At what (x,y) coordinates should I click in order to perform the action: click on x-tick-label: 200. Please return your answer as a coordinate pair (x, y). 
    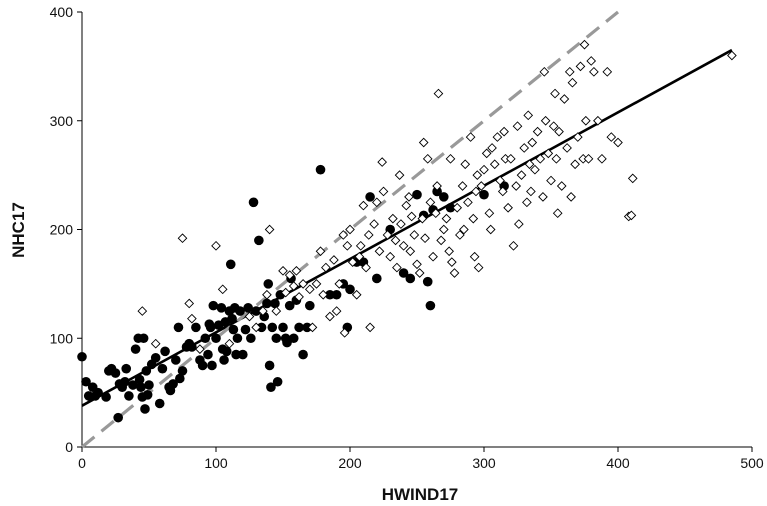
    Looking at the image, I should click on (350, 463).